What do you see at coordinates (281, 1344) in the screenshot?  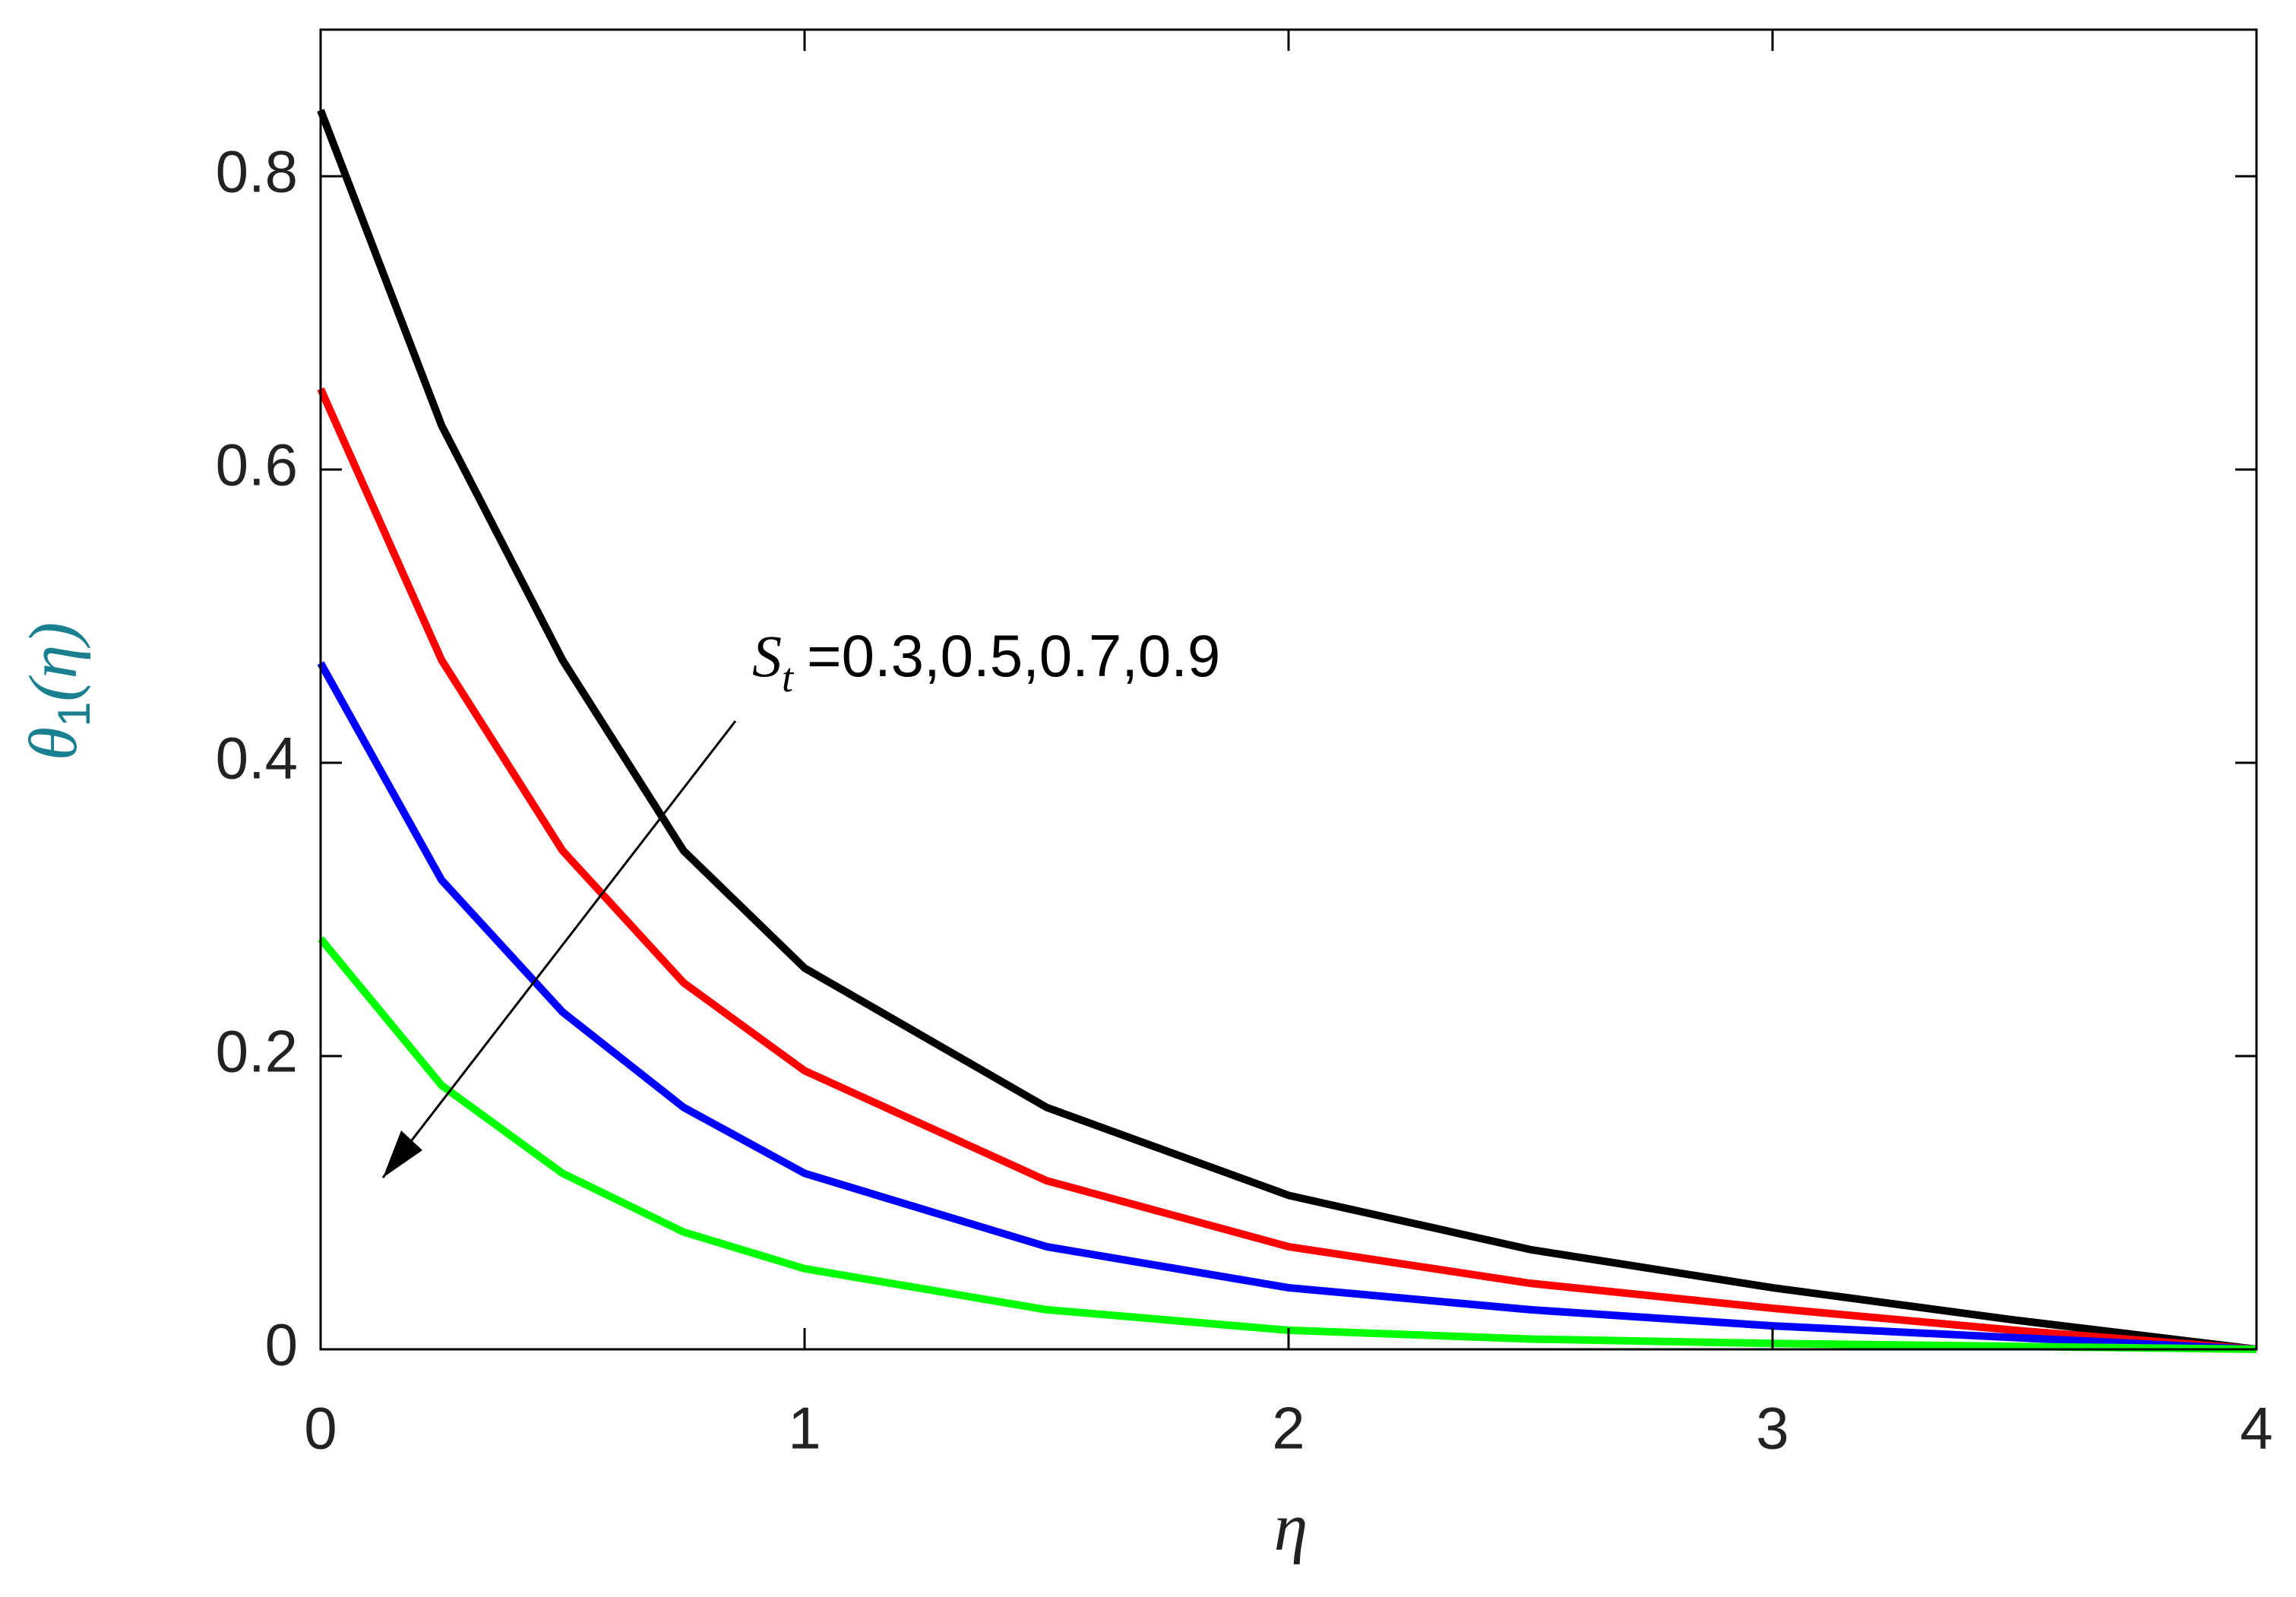 I see `y-tick-label: 0` at bounding box center [281, 1344].